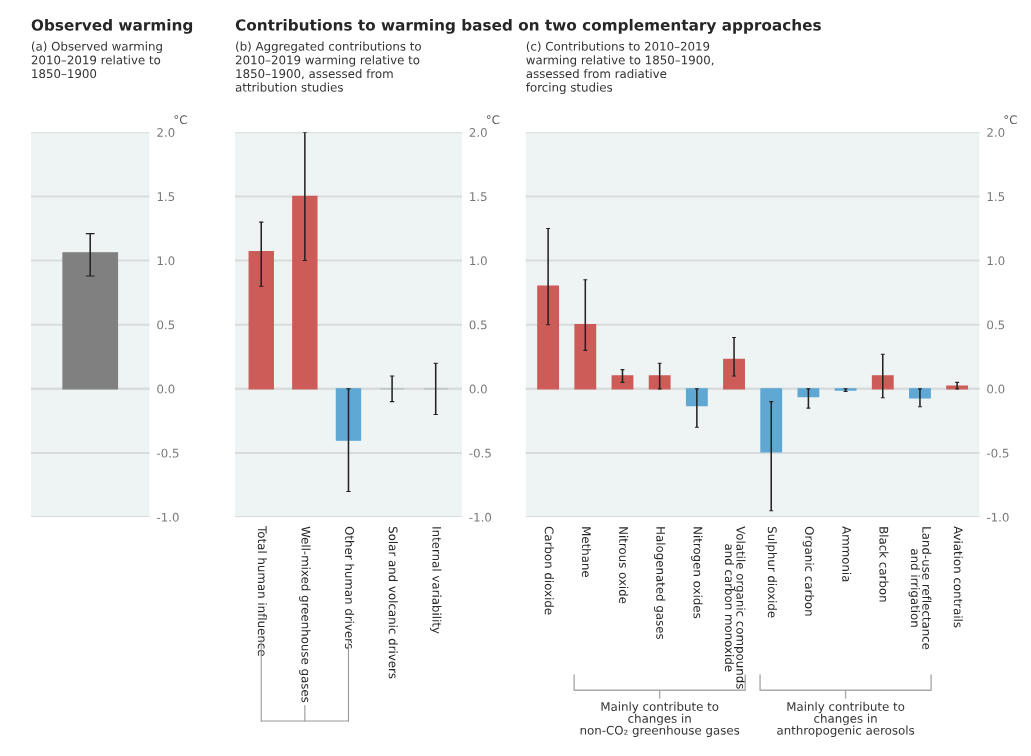 This screenshot has height=756, width=1031. Describe the element at coordinates (620, 68) in the screenshot. I see `chart-subtitle: (c) Contributions to 2010–2019 warming relative to 1850–1900, assessed from radiative forcing studies` at that location.